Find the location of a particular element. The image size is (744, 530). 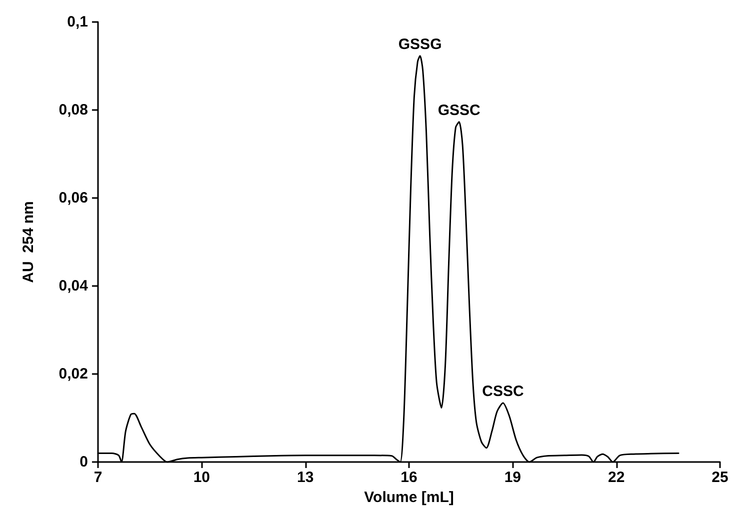

x-tick-label: 7 is located at coordinates (98, 477).